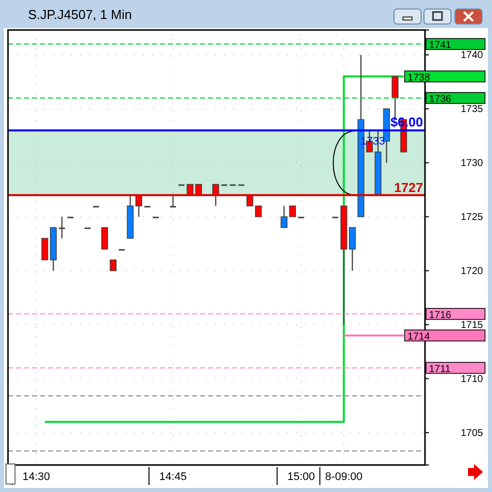  I want to click on x-tick-label: 8-09:00, so click(343, 477).